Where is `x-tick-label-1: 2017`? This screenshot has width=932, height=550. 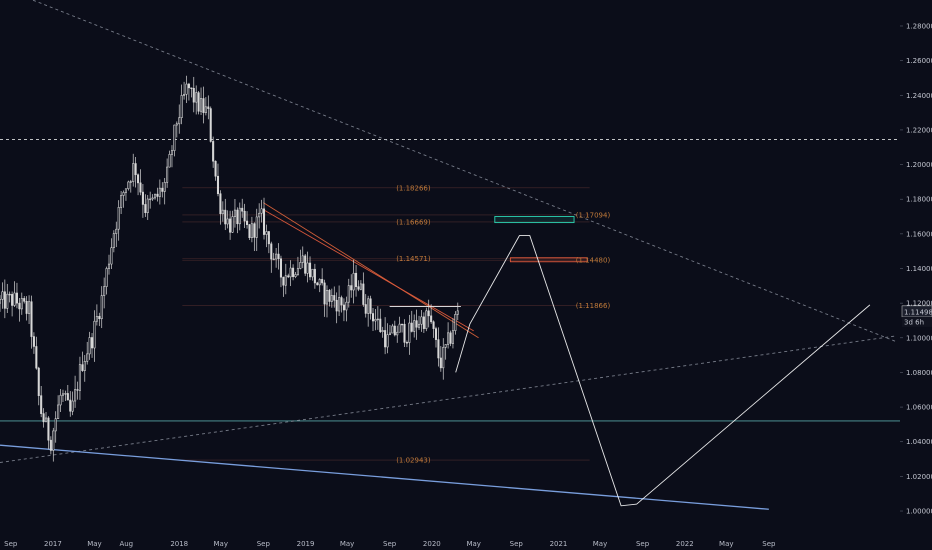
x-tick-label-1: 2017 is located at coordinates (53, 544).